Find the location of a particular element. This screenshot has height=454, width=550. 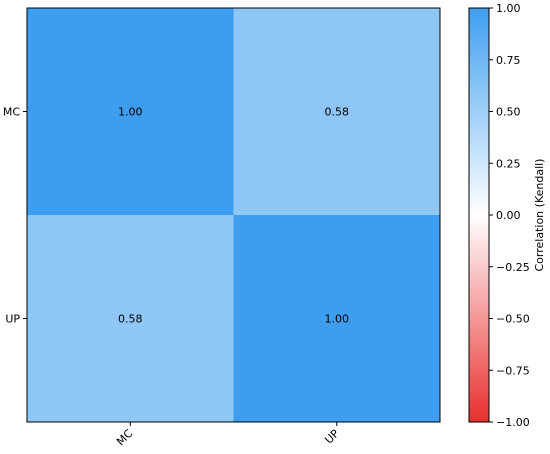

colorbar-label: Correlation (Kendall) is located at coordinates (539, 215).